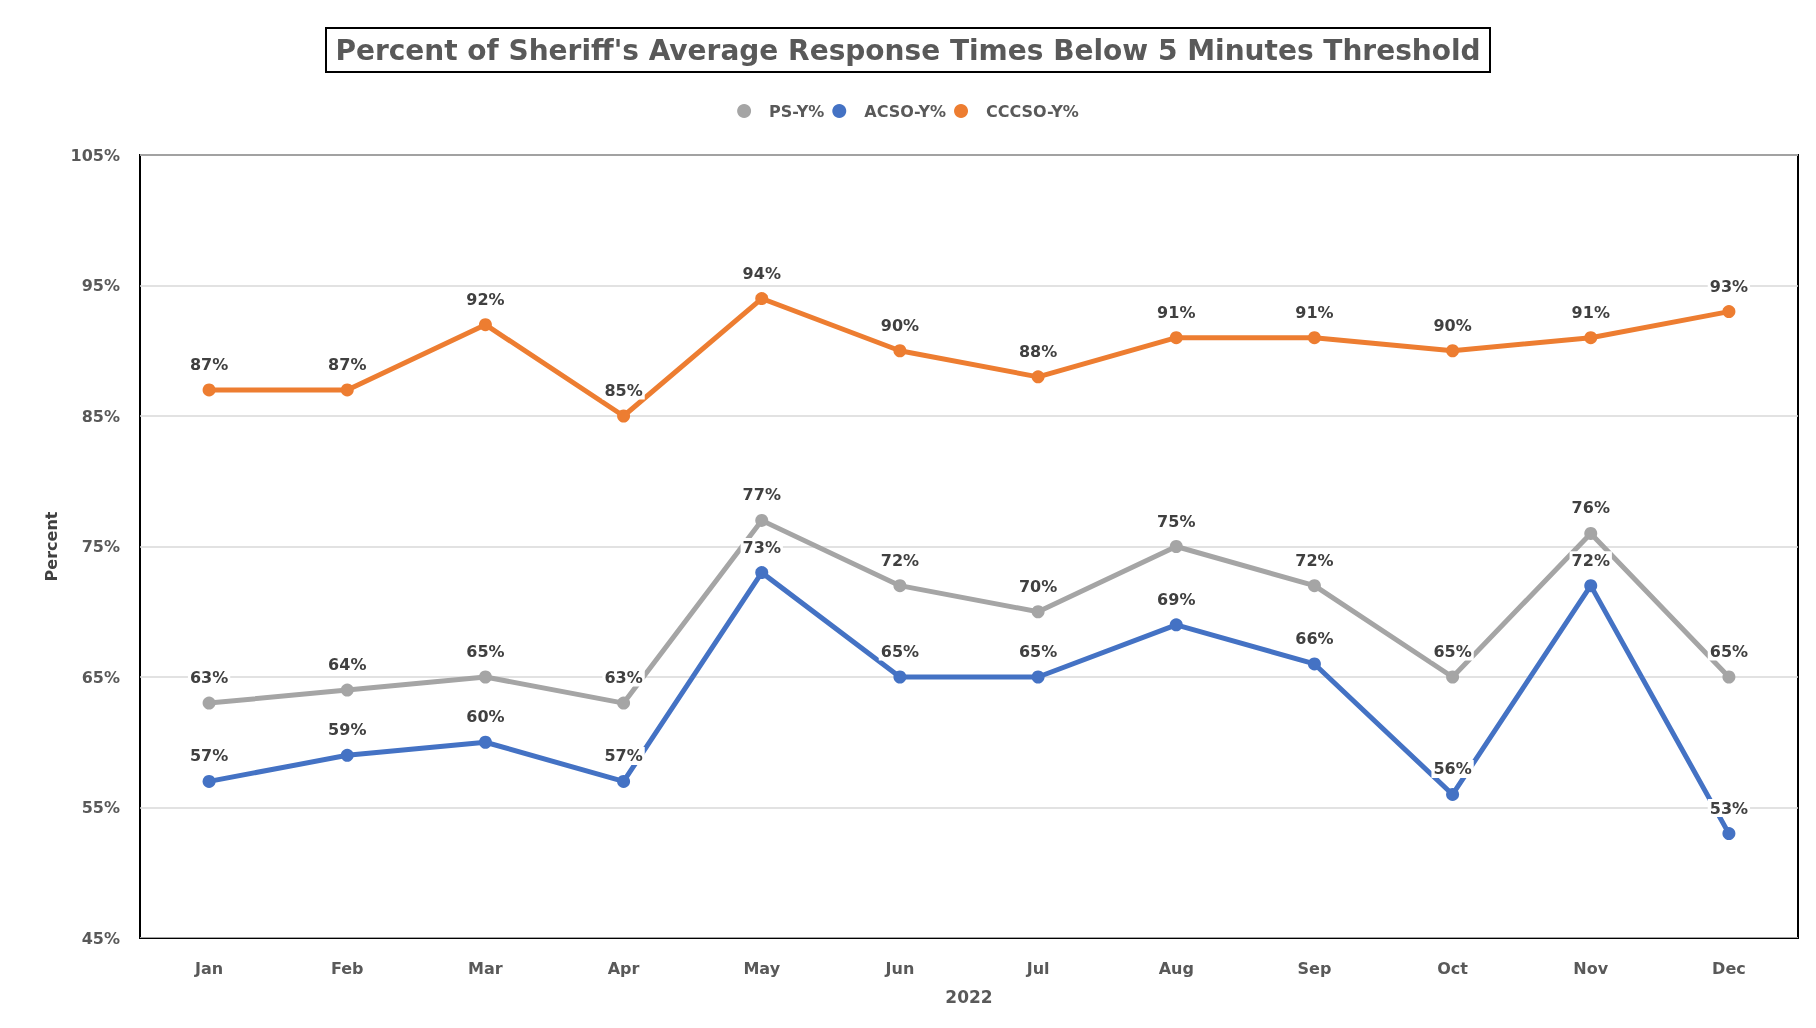  Describe the element at coordinates (100, 677) in the screenshot. I see `y-tick-label: 65%` at that location.